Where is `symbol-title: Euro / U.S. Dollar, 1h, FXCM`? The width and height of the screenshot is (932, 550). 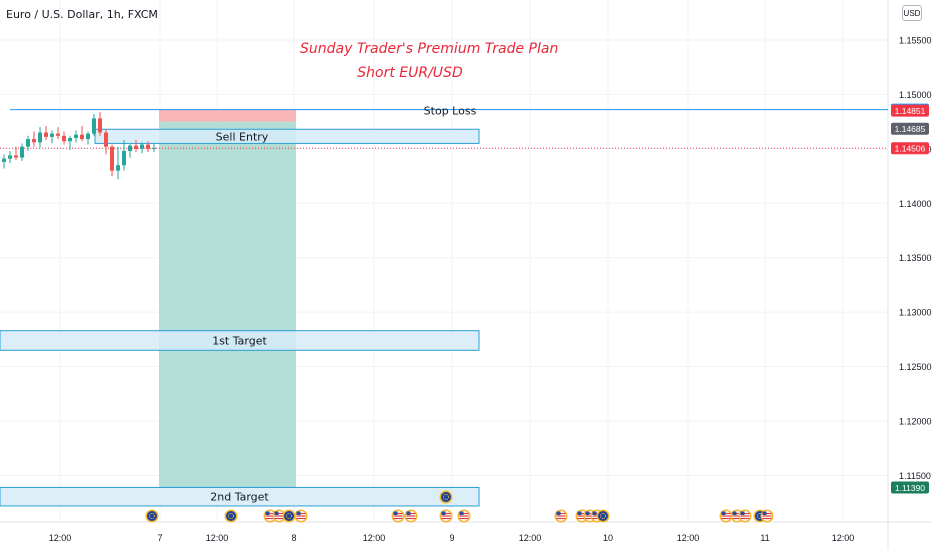 symbol-title: Euro / U.S. Dollar, 1h, FXCM is located at coordinates (82, 14).